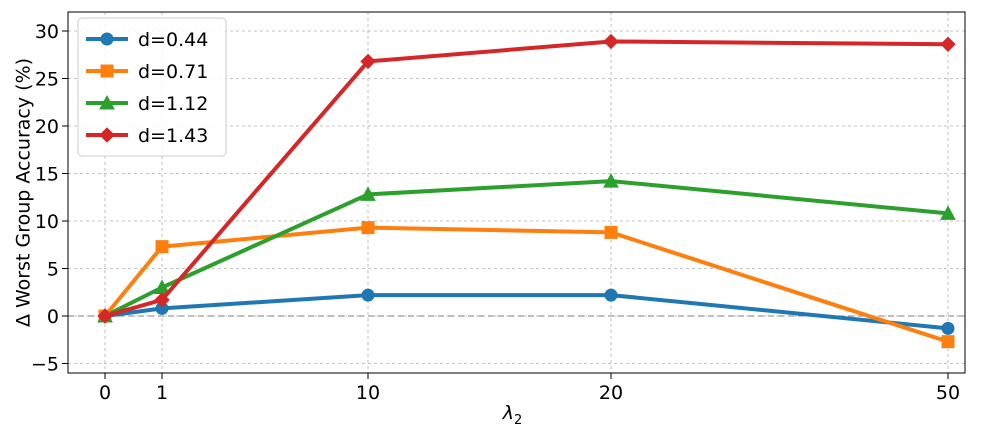 The height and width of the screenshot is (430, 997). Describe the element at coordinates (508, 413) in the screenshot. I see `x-axis-label-symbol: λ` at that location.